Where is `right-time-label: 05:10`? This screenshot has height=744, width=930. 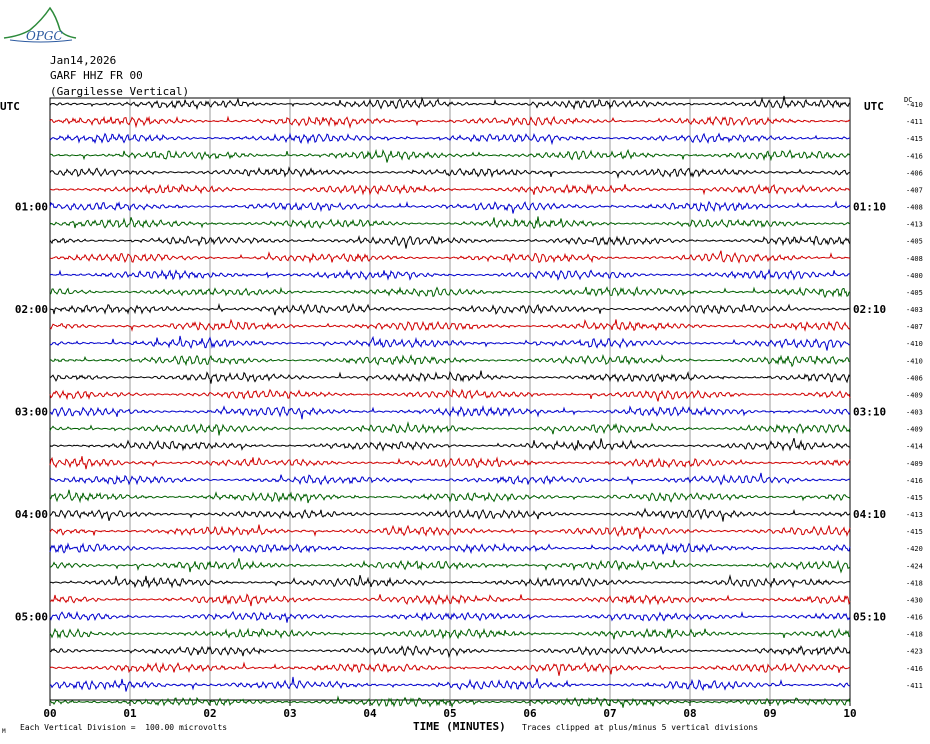 right-time-label: 05:10 is located at coordinates (869, 617).